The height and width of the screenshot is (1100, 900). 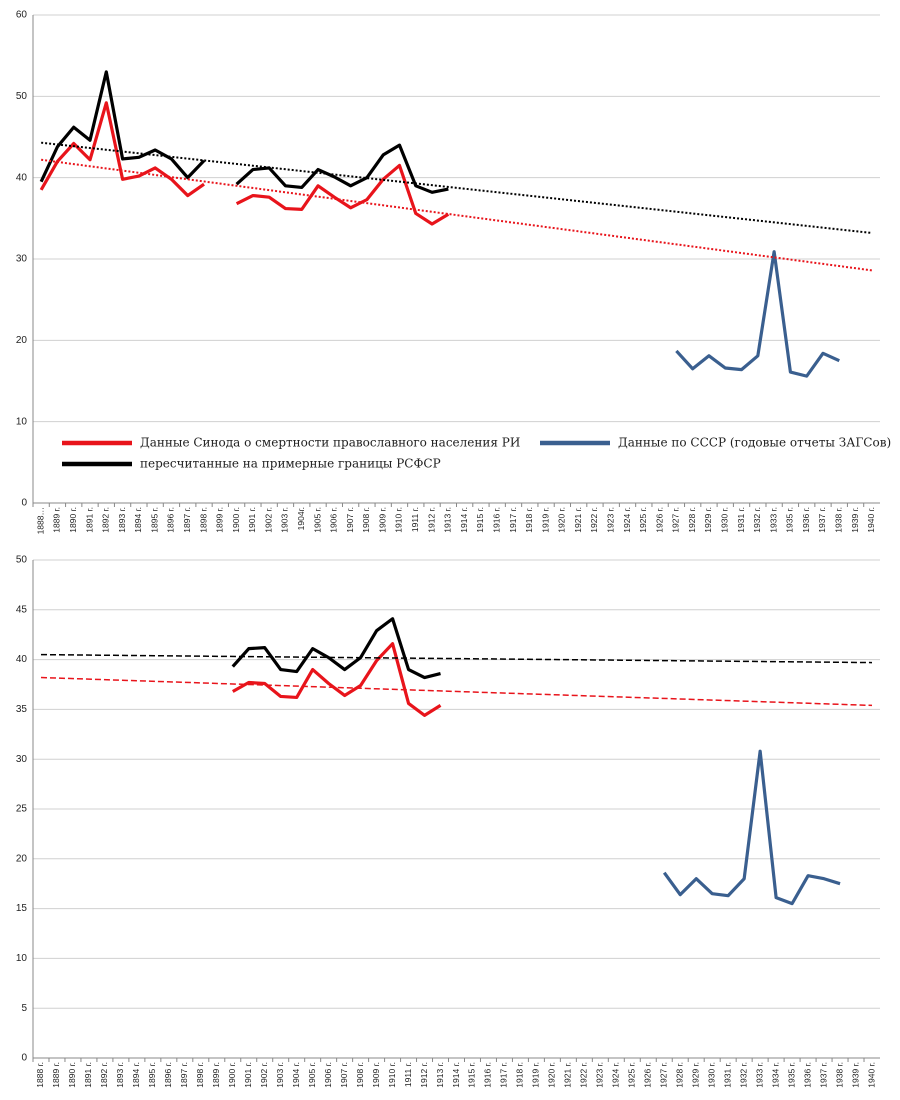 I want to click on y-tick-label: 60, so click(x=22, y=15).